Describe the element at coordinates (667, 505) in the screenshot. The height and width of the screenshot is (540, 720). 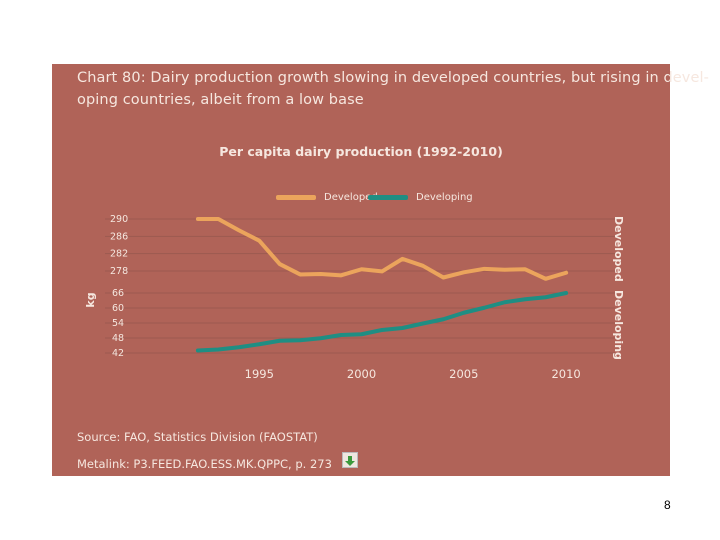
I see `page-number: 8` at that location.